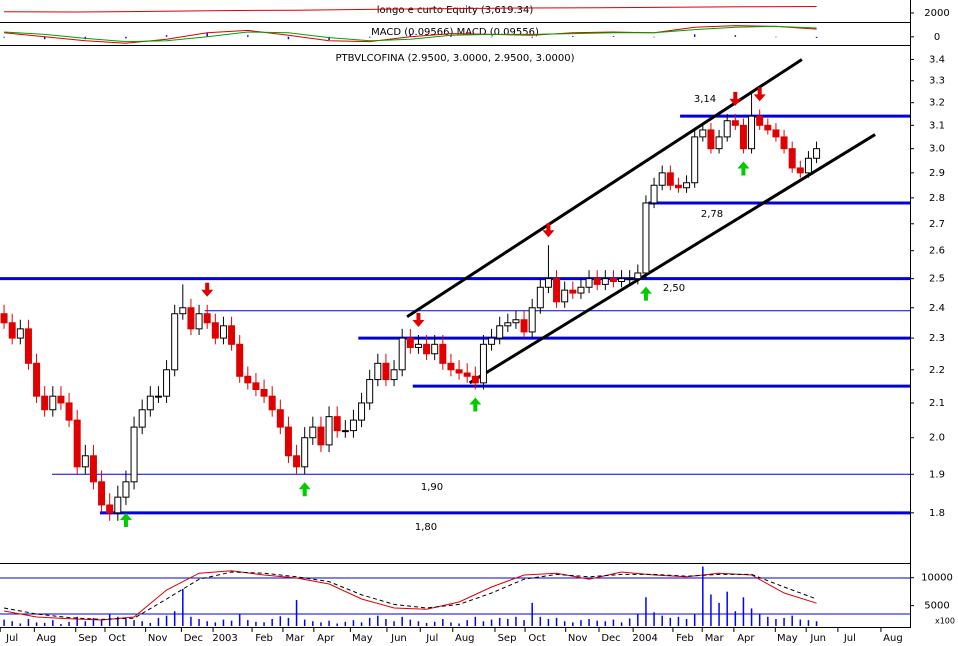 Image resolution: width=958 pixels, height=646 pixels. I want to click on buy-arrow, so click(645, 293).